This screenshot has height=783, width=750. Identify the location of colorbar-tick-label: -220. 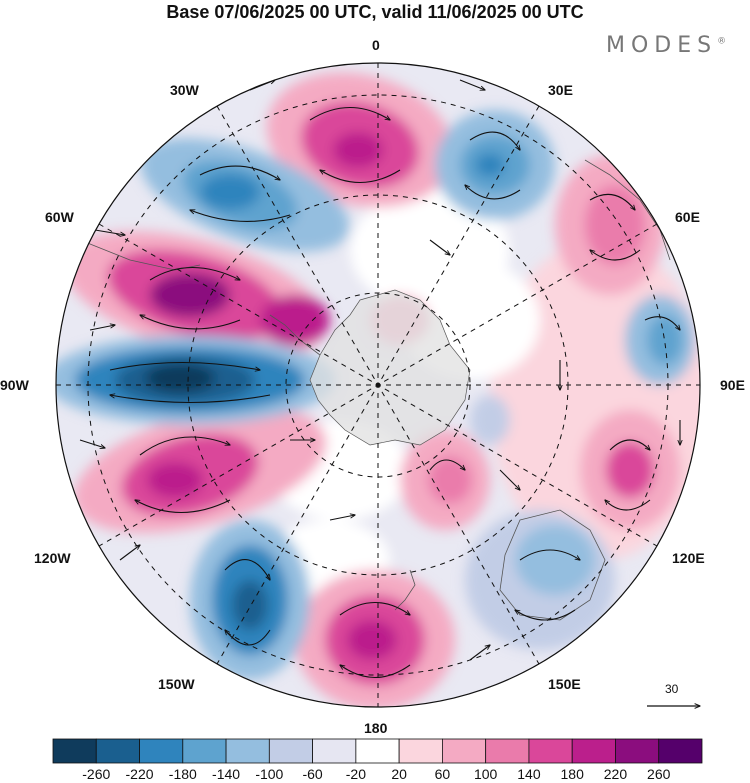
(139, 774).